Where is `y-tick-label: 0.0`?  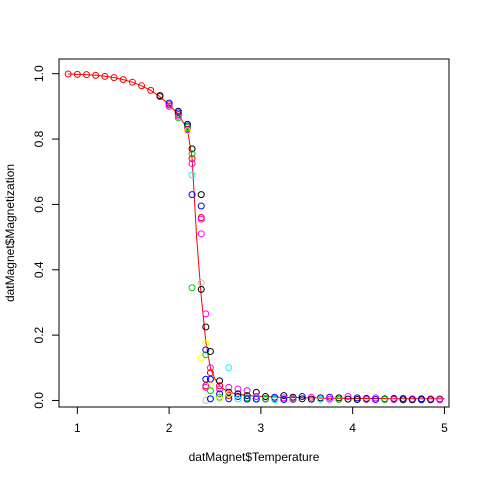 y-tick-label: 0.0 is located at coordinates (39, 400).